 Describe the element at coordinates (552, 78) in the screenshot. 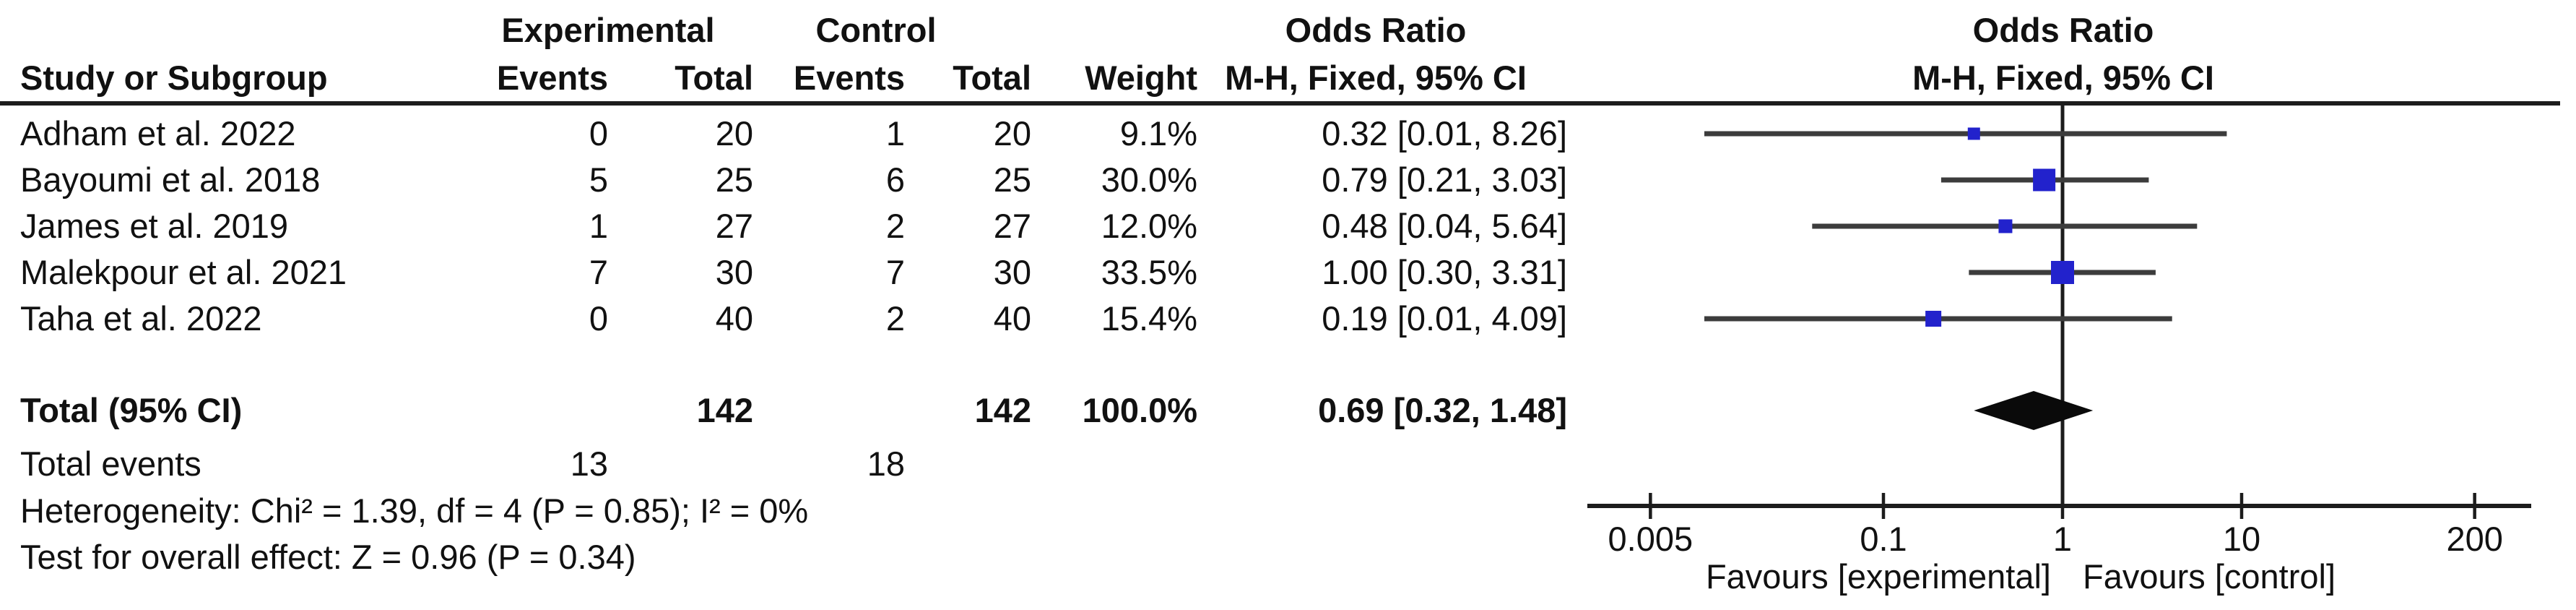

I see `column-header-exp-events: Events` at that location.